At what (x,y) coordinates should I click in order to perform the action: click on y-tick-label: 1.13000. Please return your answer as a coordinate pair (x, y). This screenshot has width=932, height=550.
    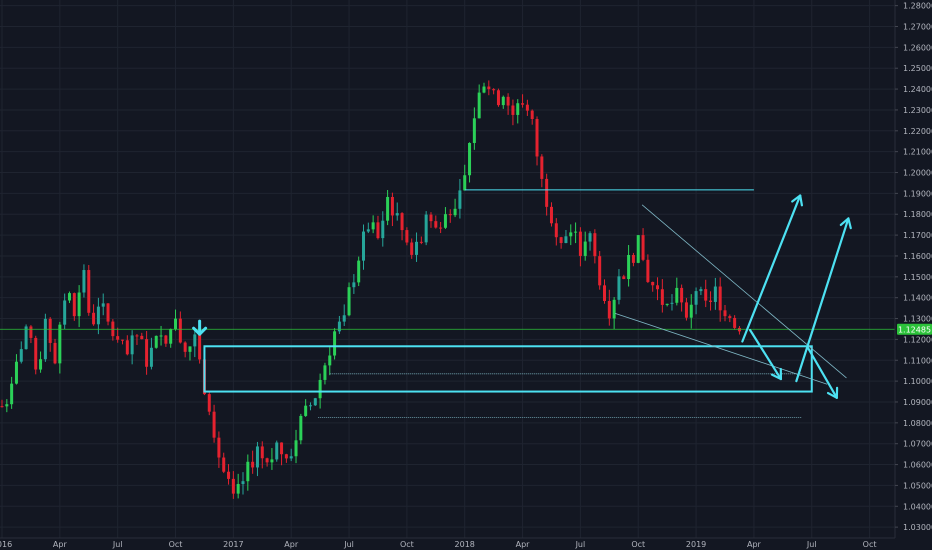
    Looking at the image, I should click on (917, 319).